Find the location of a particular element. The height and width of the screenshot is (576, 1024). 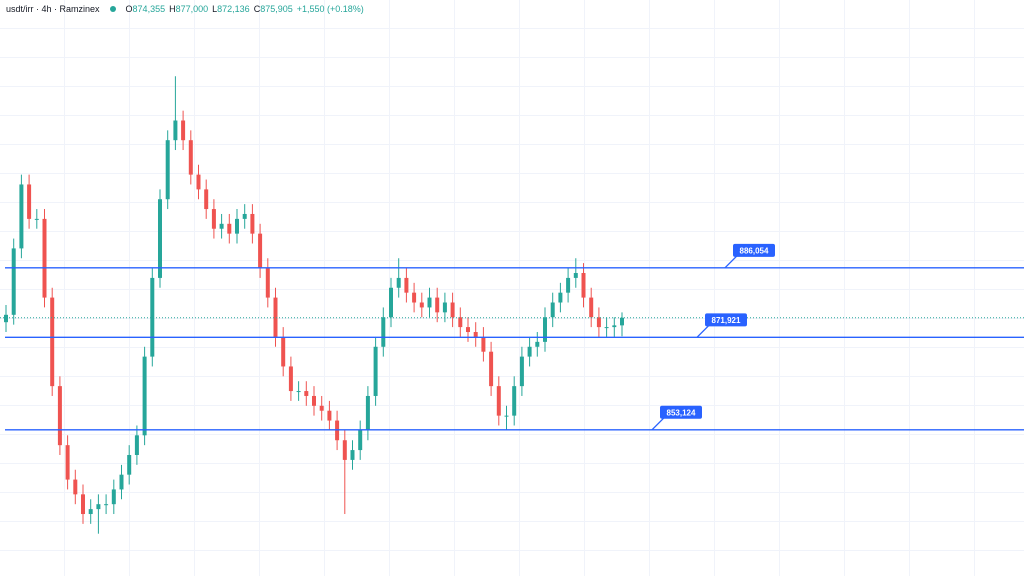

ohlc-value: 877,000 is located at coordinates (192, 9).